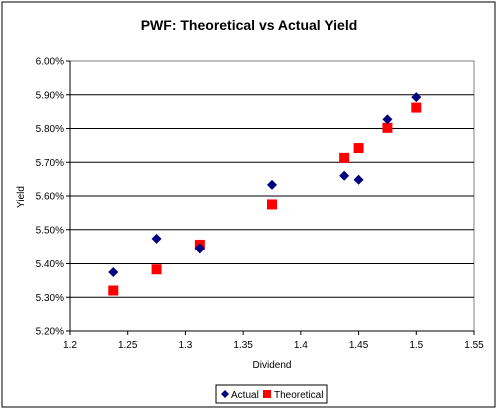  I want to click on y-tick-label: 5.90%, so click(50, 95).